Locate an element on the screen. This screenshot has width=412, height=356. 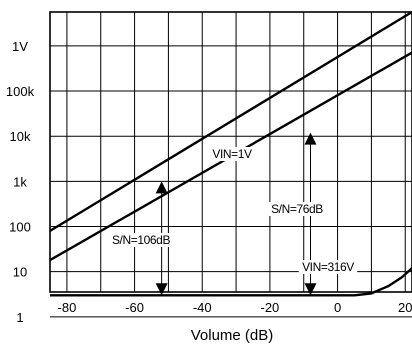
series-label-vin-1v: VIN=1V is located at coordinates (232, 154).